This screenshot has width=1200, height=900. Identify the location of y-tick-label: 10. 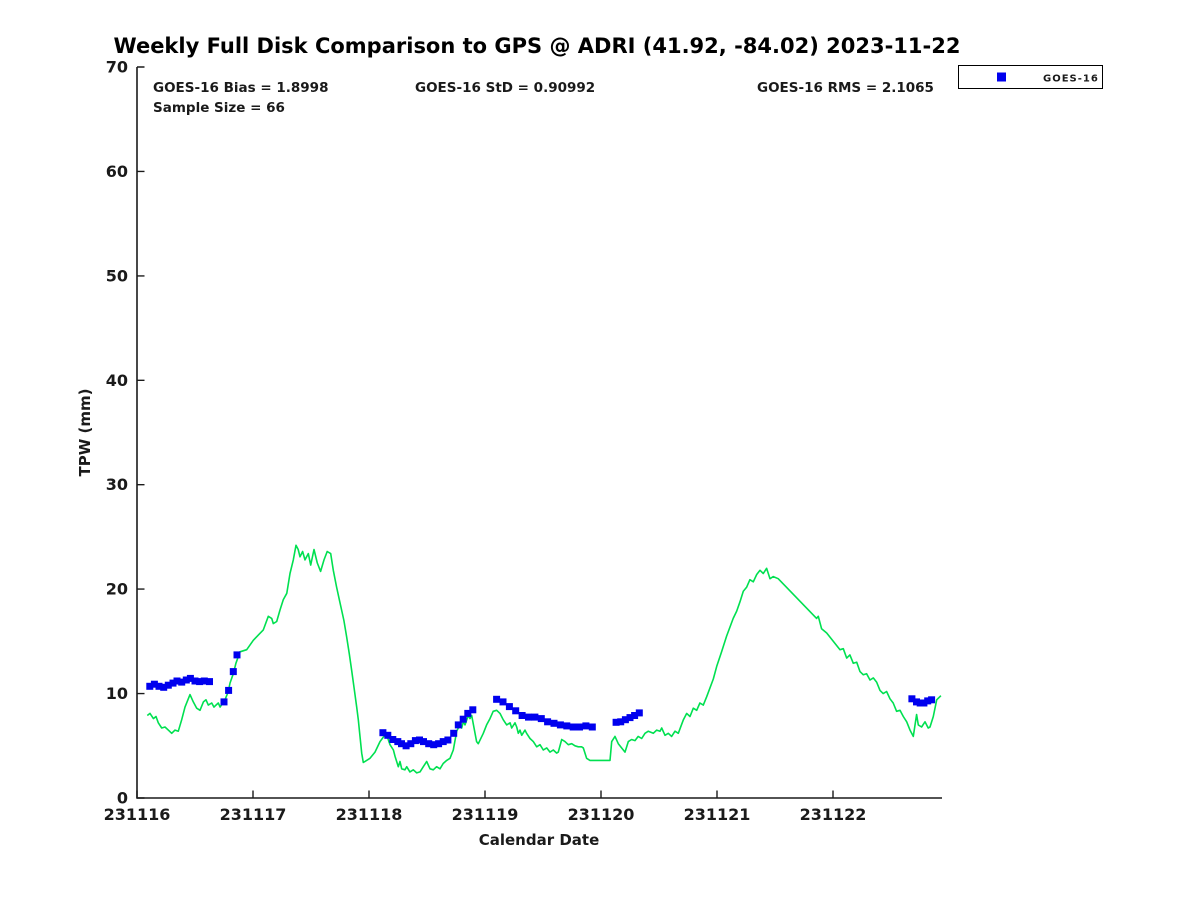
(117, 693).